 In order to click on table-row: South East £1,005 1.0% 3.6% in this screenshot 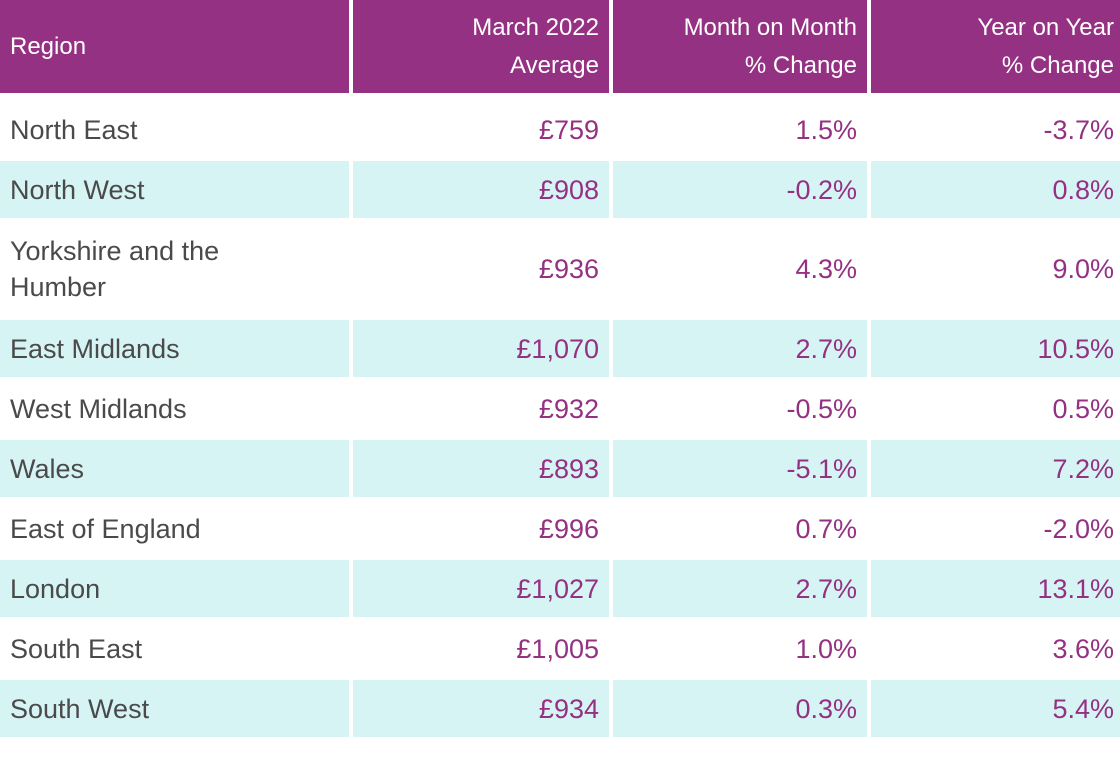, I will do `click(560, 648)`.